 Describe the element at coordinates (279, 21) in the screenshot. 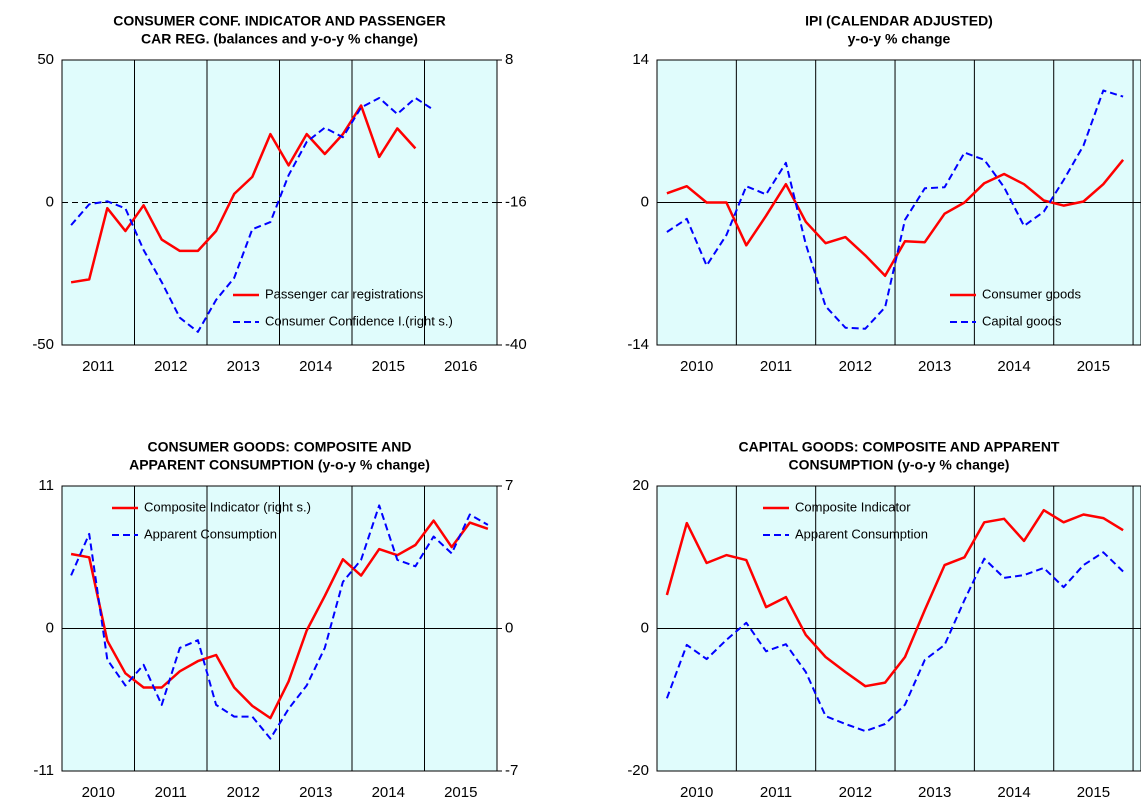

I see `chart-title: CONSUMER CONF. INDICATOR AND PASSENGER` at that location.